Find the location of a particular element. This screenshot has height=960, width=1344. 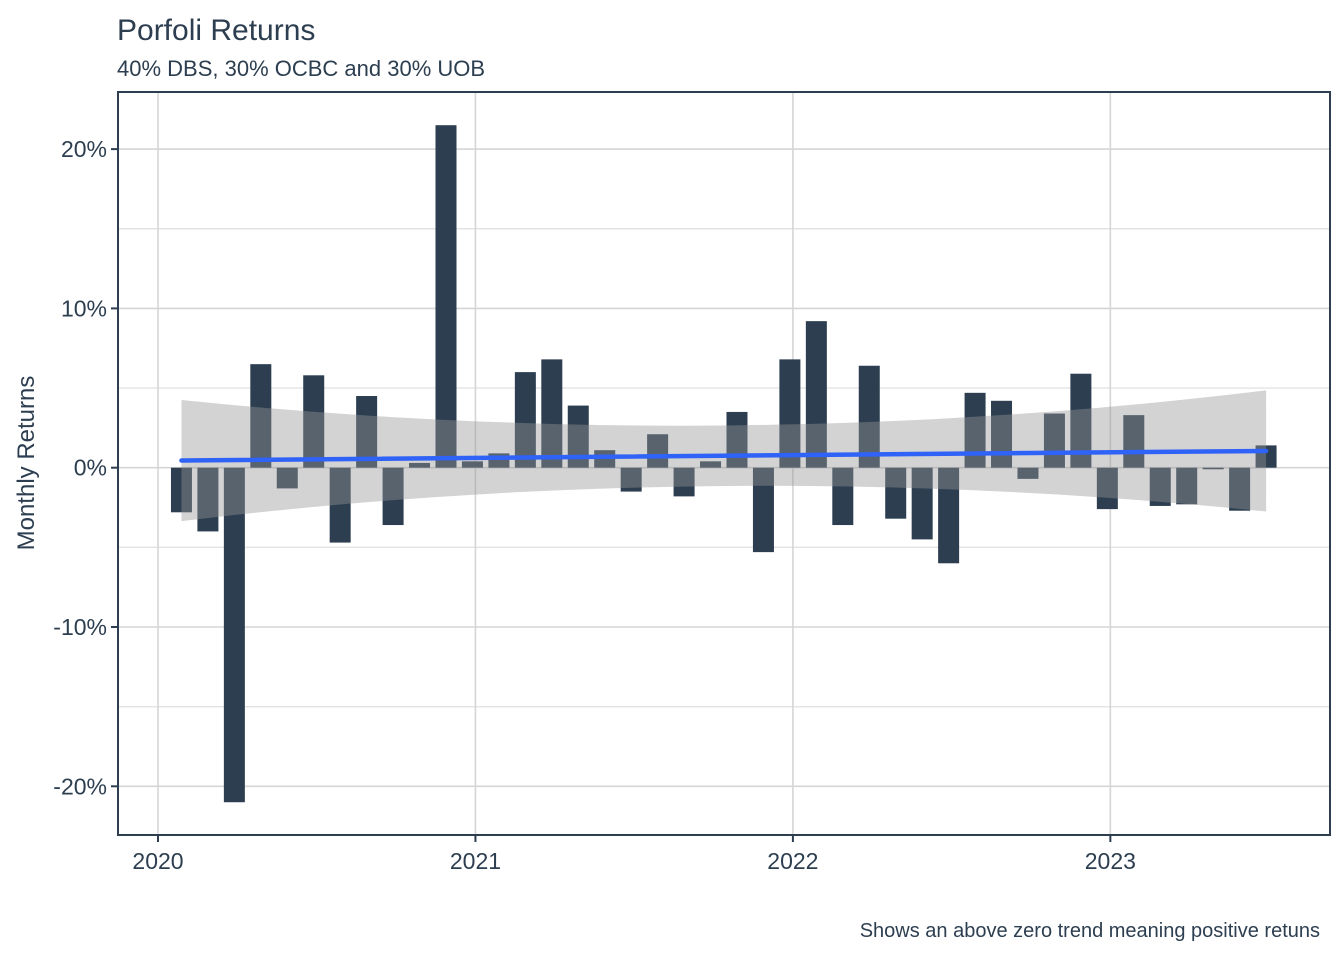

x-tick-label: 2020 is located at coordinates (157, 861).